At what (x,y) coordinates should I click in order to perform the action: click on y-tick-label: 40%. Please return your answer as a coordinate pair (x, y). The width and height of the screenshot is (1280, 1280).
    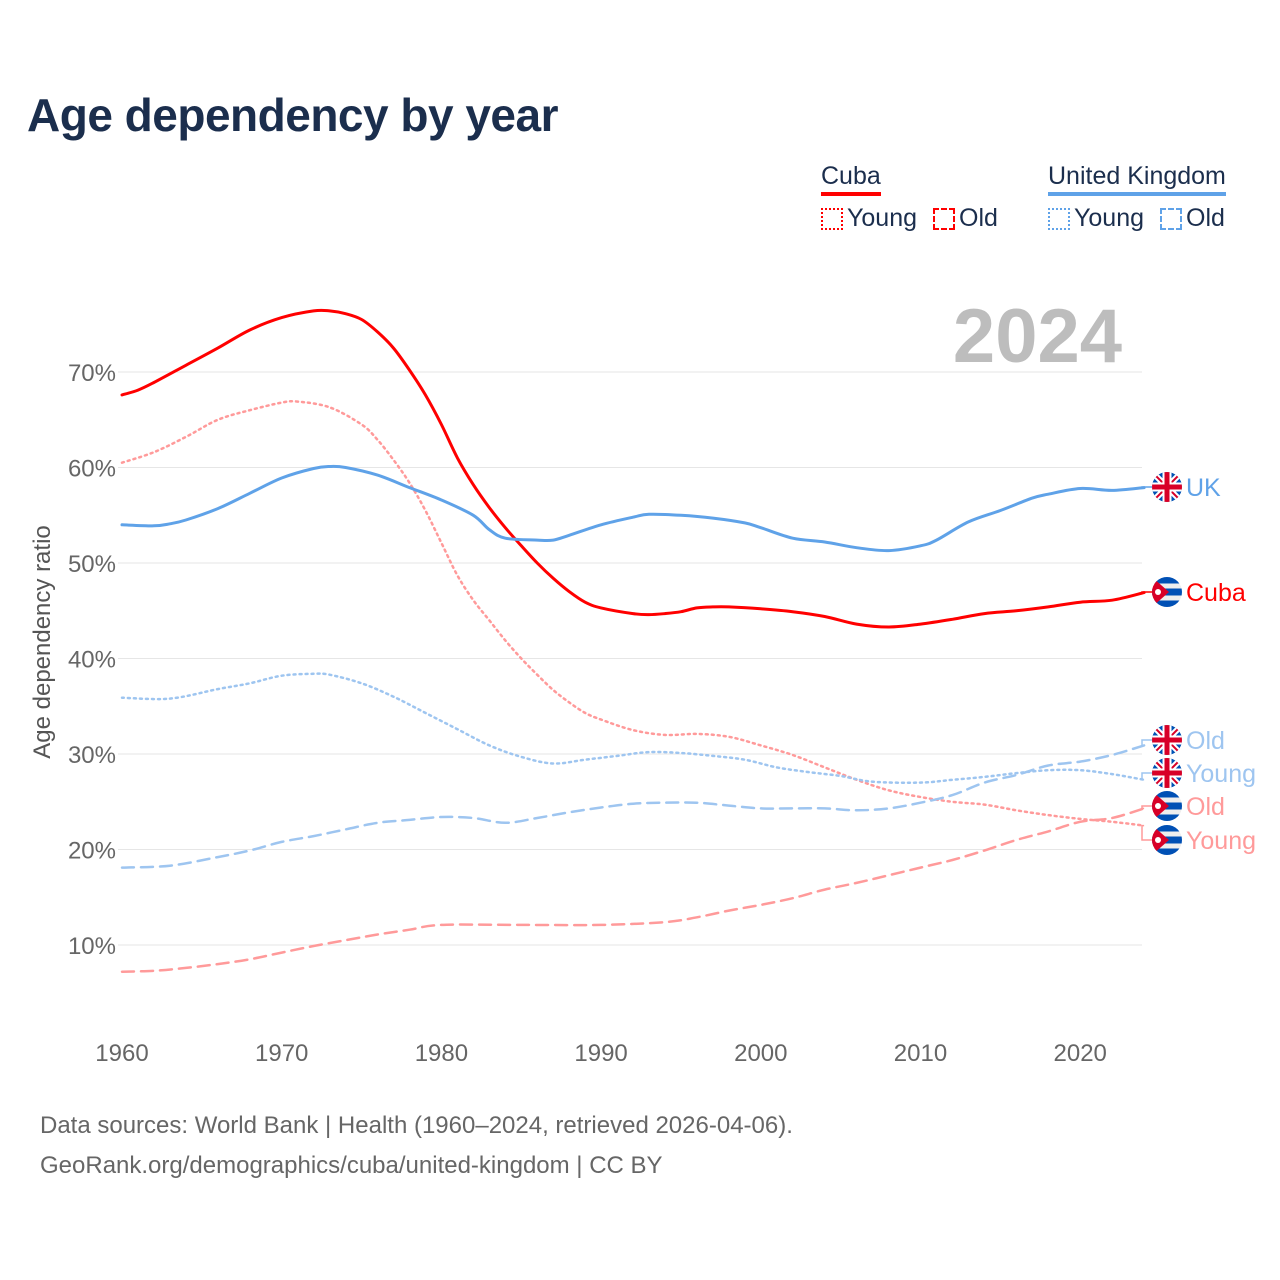
    Looking at the image, I should click on (92, 660).